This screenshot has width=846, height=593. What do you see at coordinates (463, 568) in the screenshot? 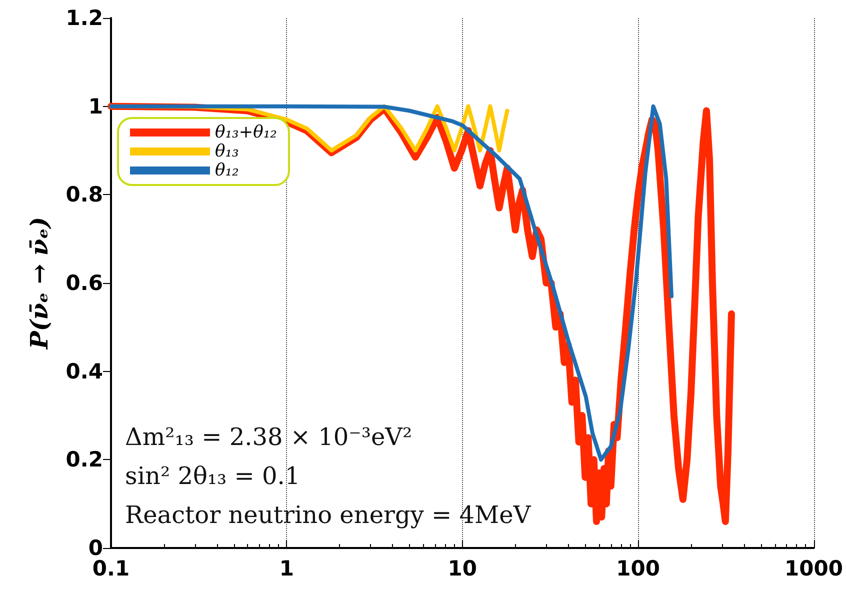
I see `x-tick-label: 10` at bounding box center [463, 568].